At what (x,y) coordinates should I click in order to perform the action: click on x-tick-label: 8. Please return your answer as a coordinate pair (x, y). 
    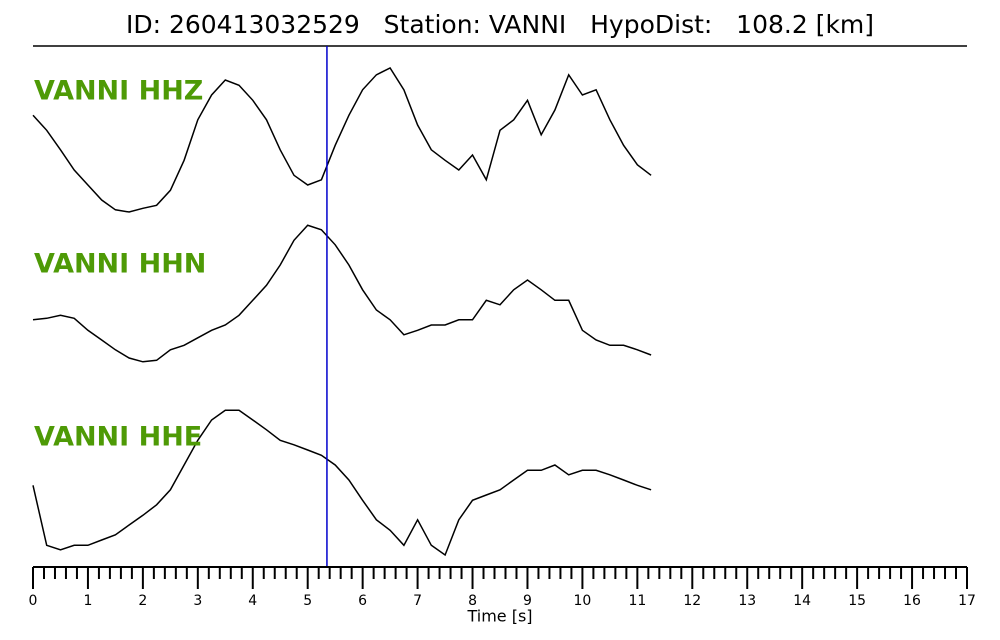
    Looking at the image, I should click on (472, 601).